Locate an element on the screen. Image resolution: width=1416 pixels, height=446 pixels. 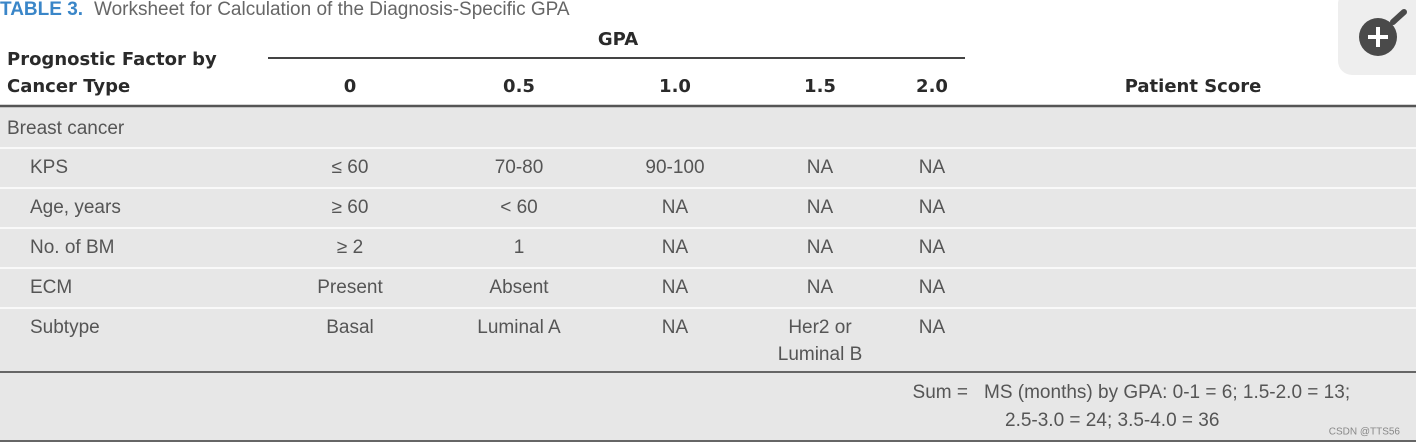
gpa-column-header: 1.0 is located at coordinates (675, 86).